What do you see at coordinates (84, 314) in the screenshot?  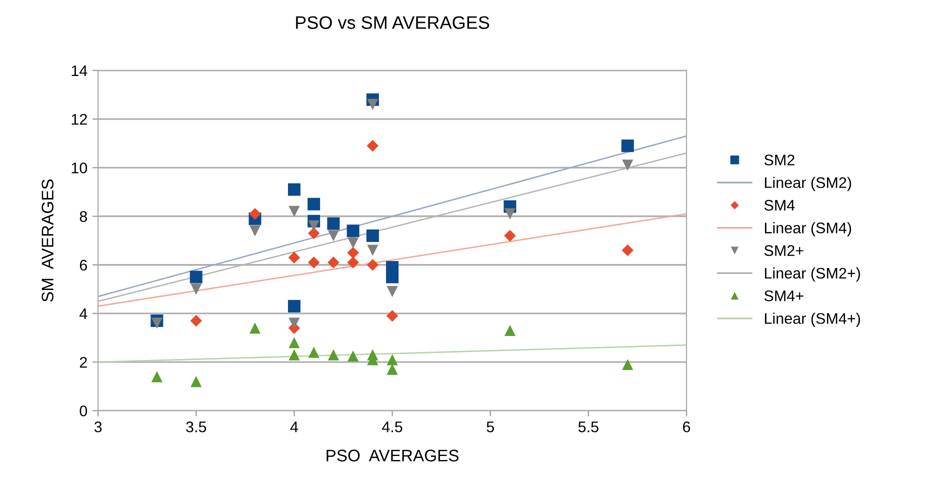 I see `y-tick-label: 4` at bounding box center [84, 314].